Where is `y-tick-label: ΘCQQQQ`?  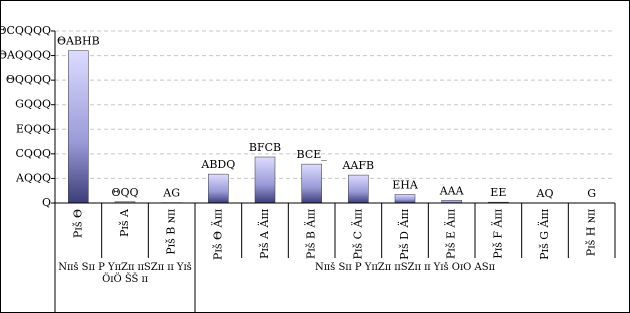 y-tick-label: ΘCQQQQ is located at coordinates (25, 30).